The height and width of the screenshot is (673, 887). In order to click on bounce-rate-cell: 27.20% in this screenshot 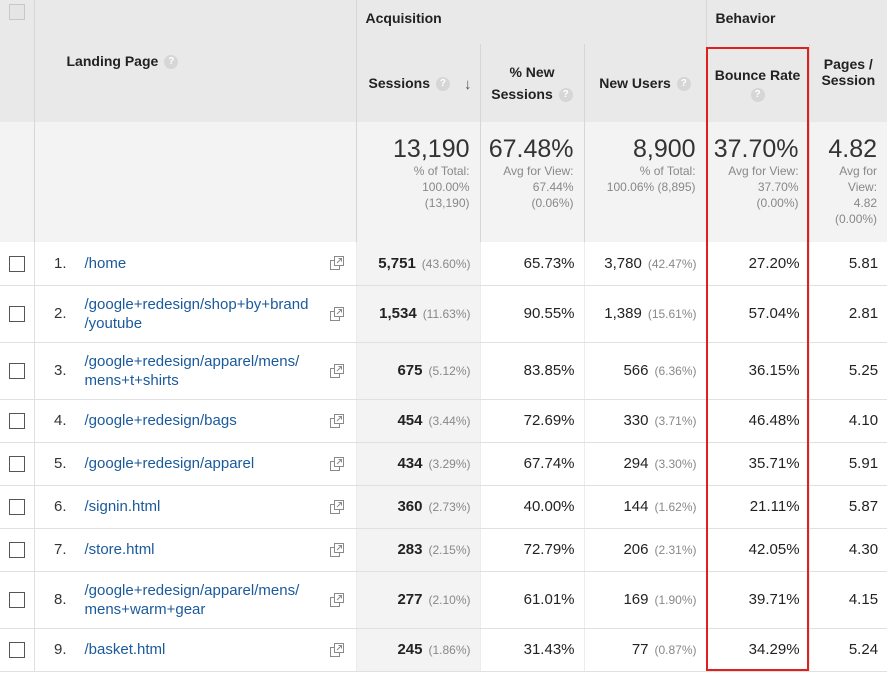, I will do `click(757, 264)`.